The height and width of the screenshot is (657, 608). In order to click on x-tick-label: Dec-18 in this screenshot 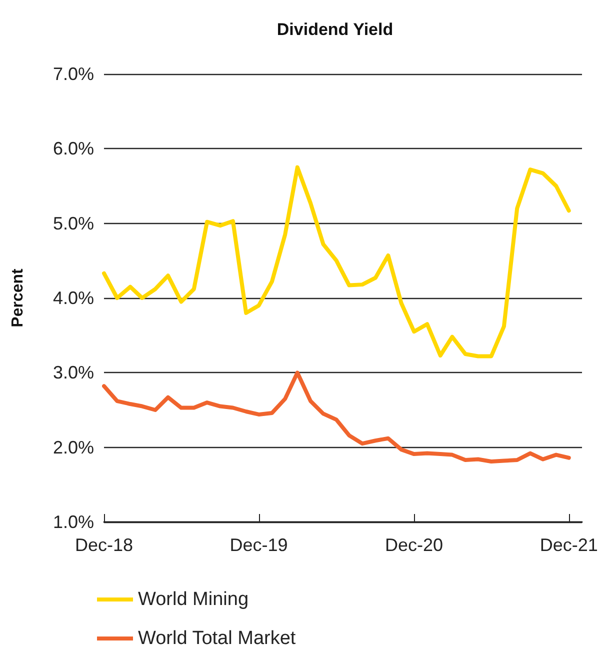, I will do `click(104, 545)`.